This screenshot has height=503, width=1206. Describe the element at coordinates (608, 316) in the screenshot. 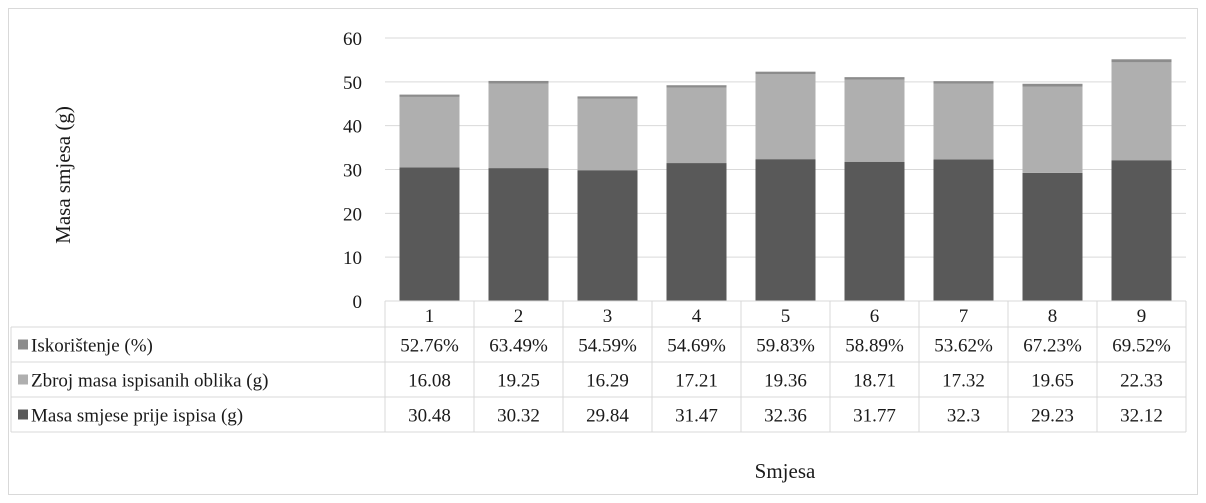

I see `category-label: 3` at that location.